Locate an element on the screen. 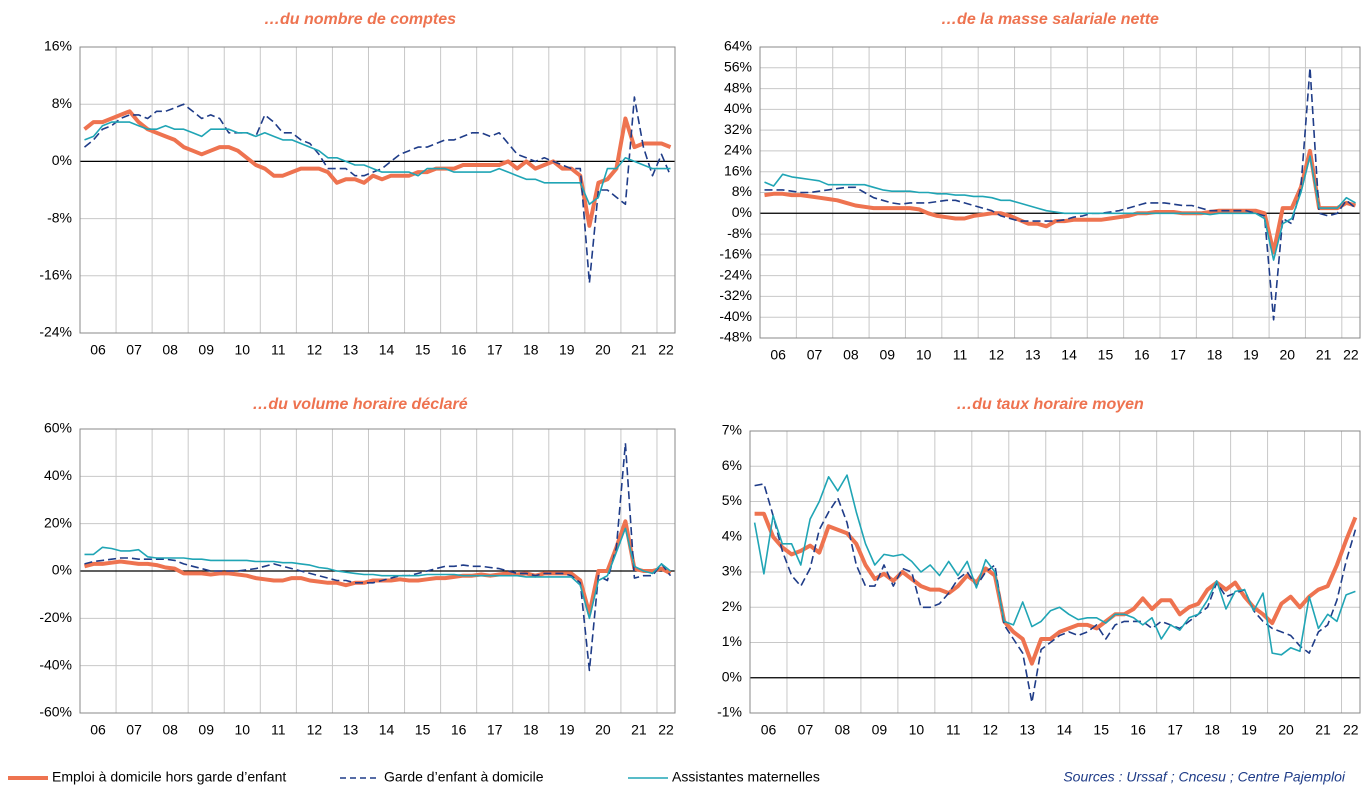  y-tick-label: 64% is located at coordinates (738, 46).